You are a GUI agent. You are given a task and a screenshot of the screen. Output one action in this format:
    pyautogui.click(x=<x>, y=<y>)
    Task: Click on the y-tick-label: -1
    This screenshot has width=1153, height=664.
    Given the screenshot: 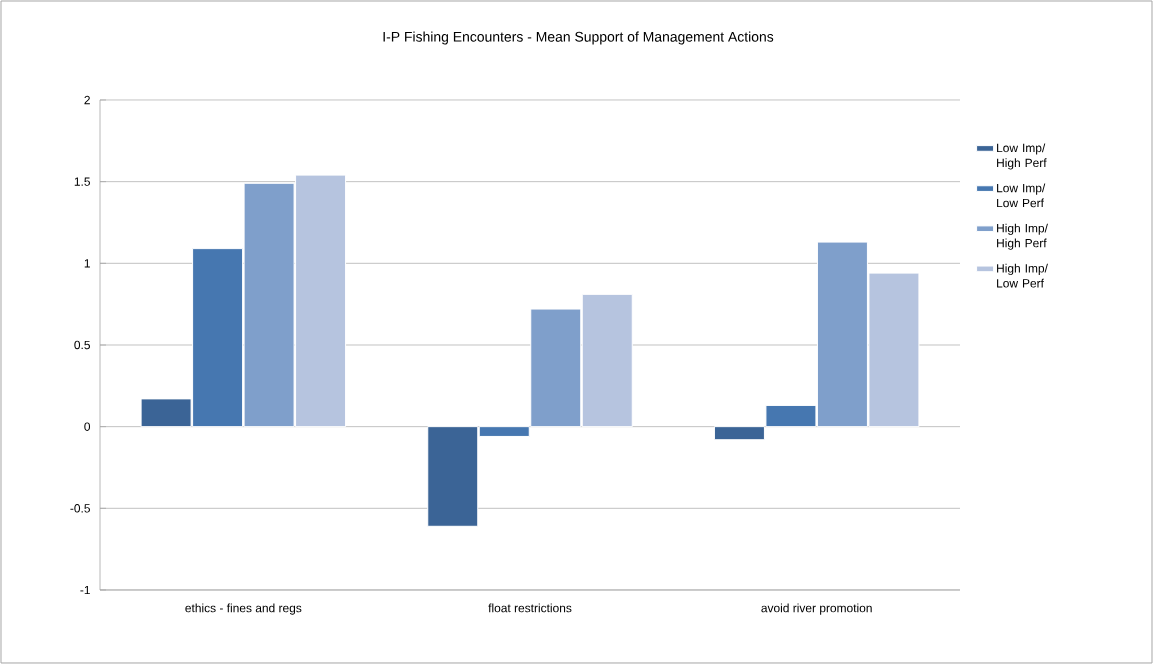 What is the action you would take?
    pyautogui.click(x=85, y=590)
    